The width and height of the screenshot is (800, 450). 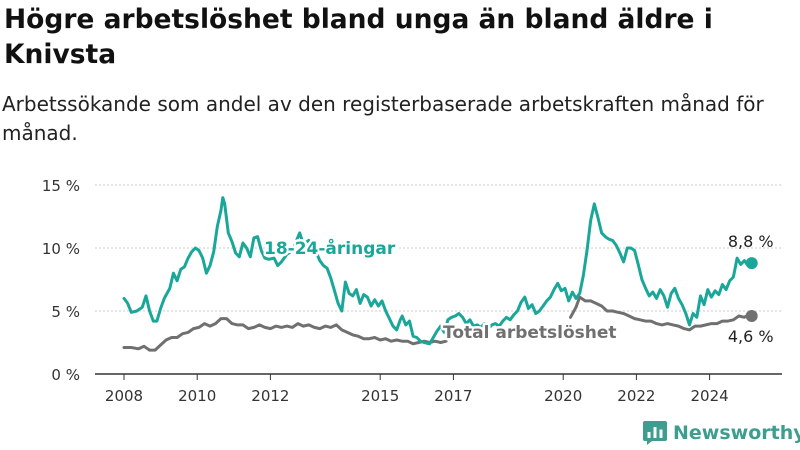 I want to click on y-tick-label: 10 %, so click(x=61, y=249).